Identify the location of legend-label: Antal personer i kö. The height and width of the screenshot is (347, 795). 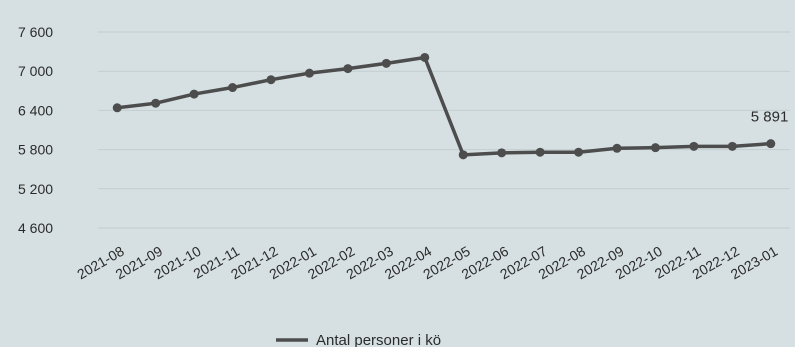
(378, 339).